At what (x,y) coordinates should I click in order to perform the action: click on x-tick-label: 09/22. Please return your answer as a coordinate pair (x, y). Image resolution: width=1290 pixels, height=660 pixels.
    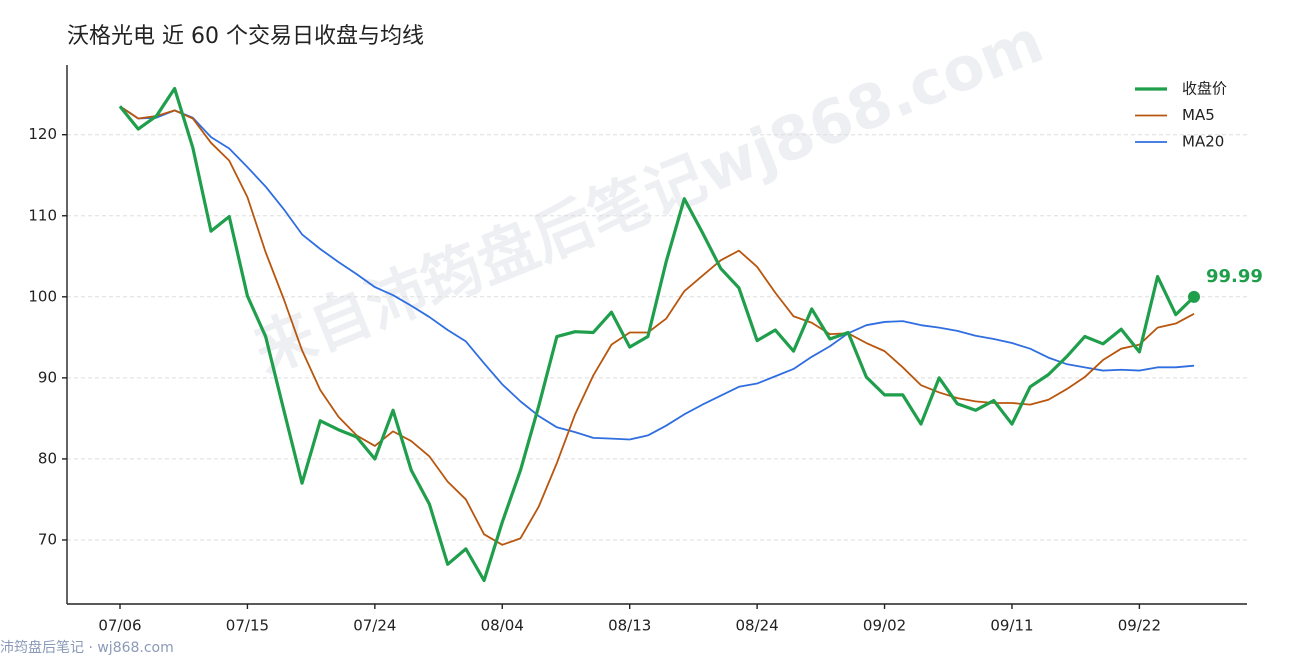
    Looking at the image, I should click on (1139, 626).